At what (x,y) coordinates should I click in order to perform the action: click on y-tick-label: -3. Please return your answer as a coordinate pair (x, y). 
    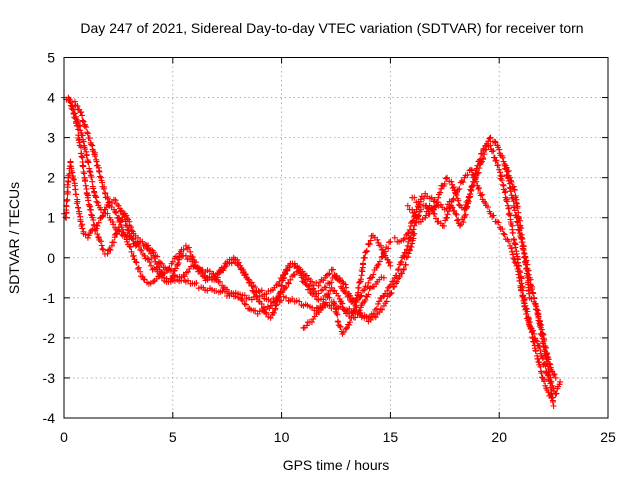
    Looking at the image, I should click on (49, 378).